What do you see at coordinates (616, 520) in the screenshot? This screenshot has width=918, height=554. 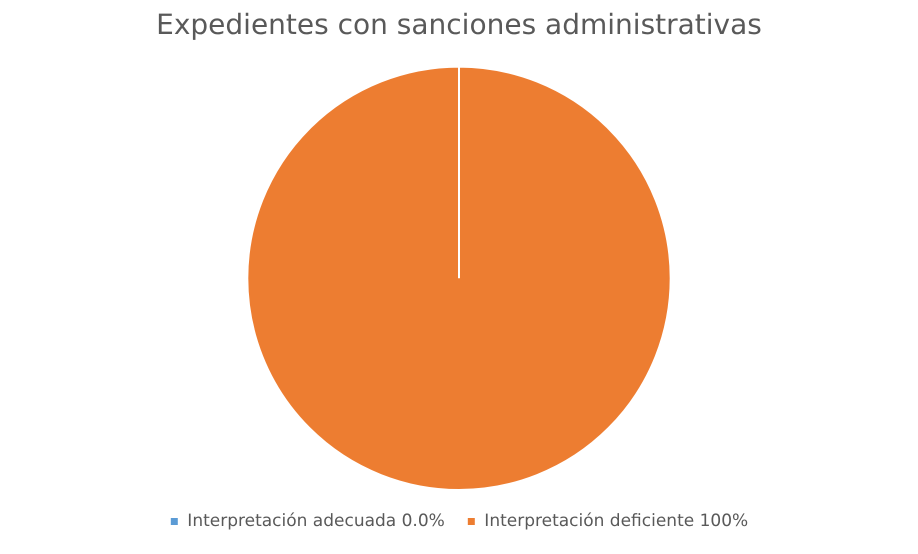 I see `legend-label: Interpretación deficiente 100%` at bounding box center [616, 520].